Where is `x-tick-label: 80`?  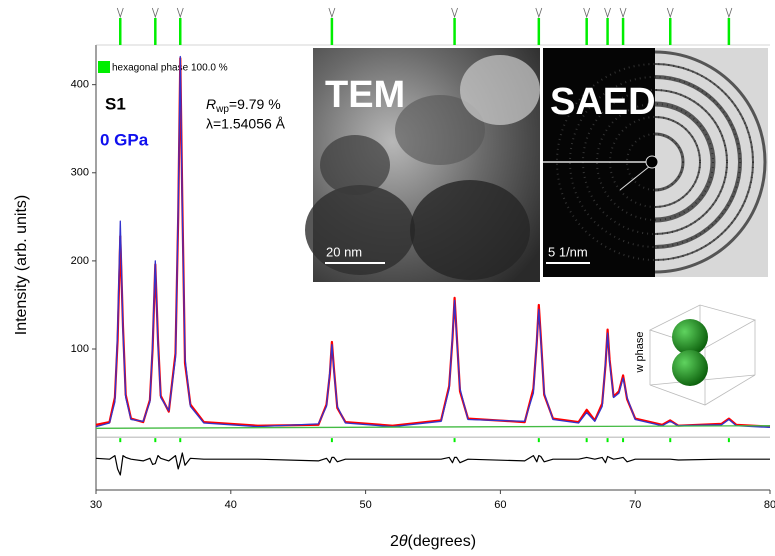 x-tick-label: 80 is located at coordinates (769, 505).